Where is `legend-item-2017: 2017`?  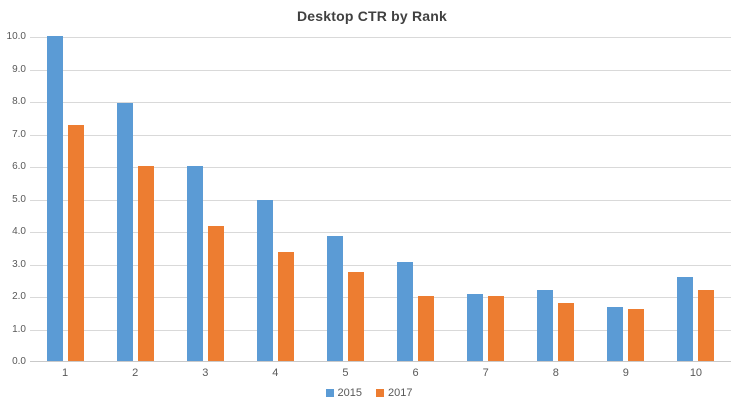 legend-item-2017: 2017 is located at coordinates (394, 393).